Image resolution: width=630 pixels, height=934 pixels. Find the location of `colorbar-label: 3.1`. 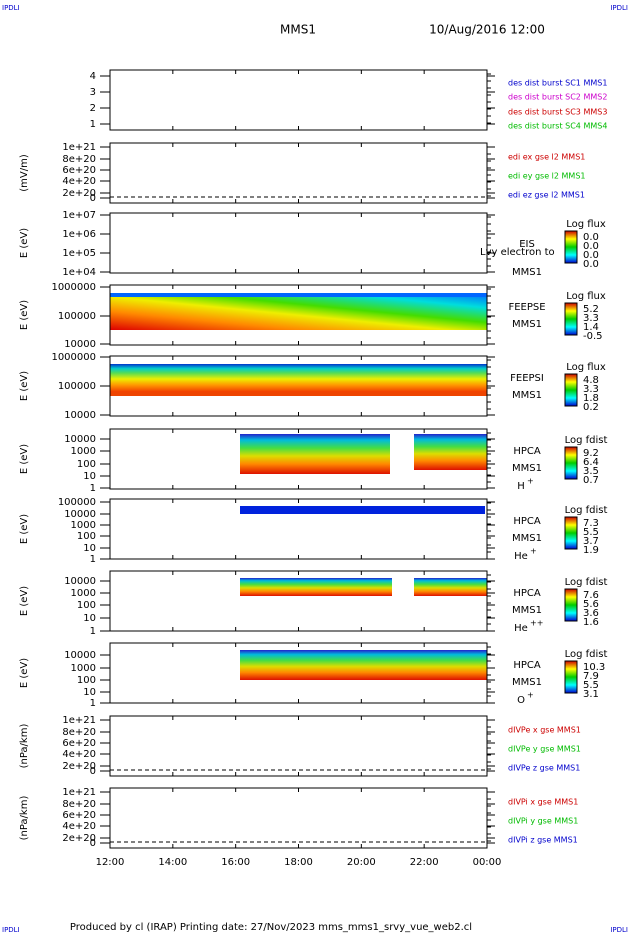

colorbar-label: 3.1 is located at coordinates (591, 694).